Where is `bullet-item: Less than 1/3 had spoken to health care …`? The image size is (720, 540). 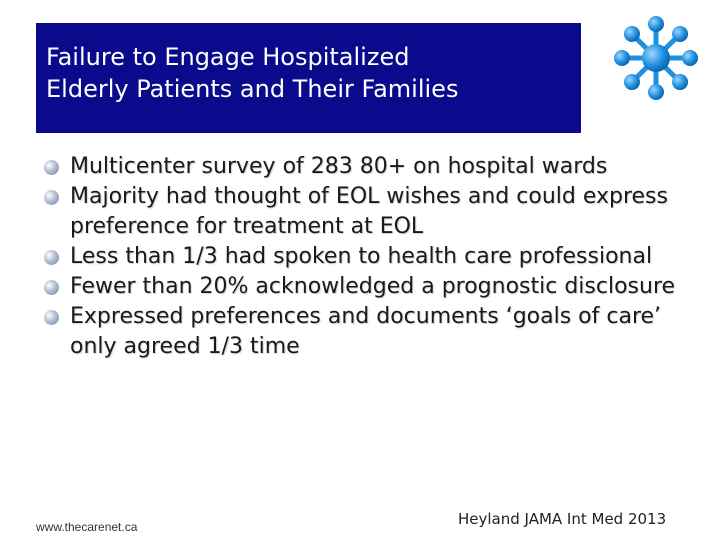
bullet-item: Less than 1/3 had spoken to health care … is located at coordinates (364, 257).